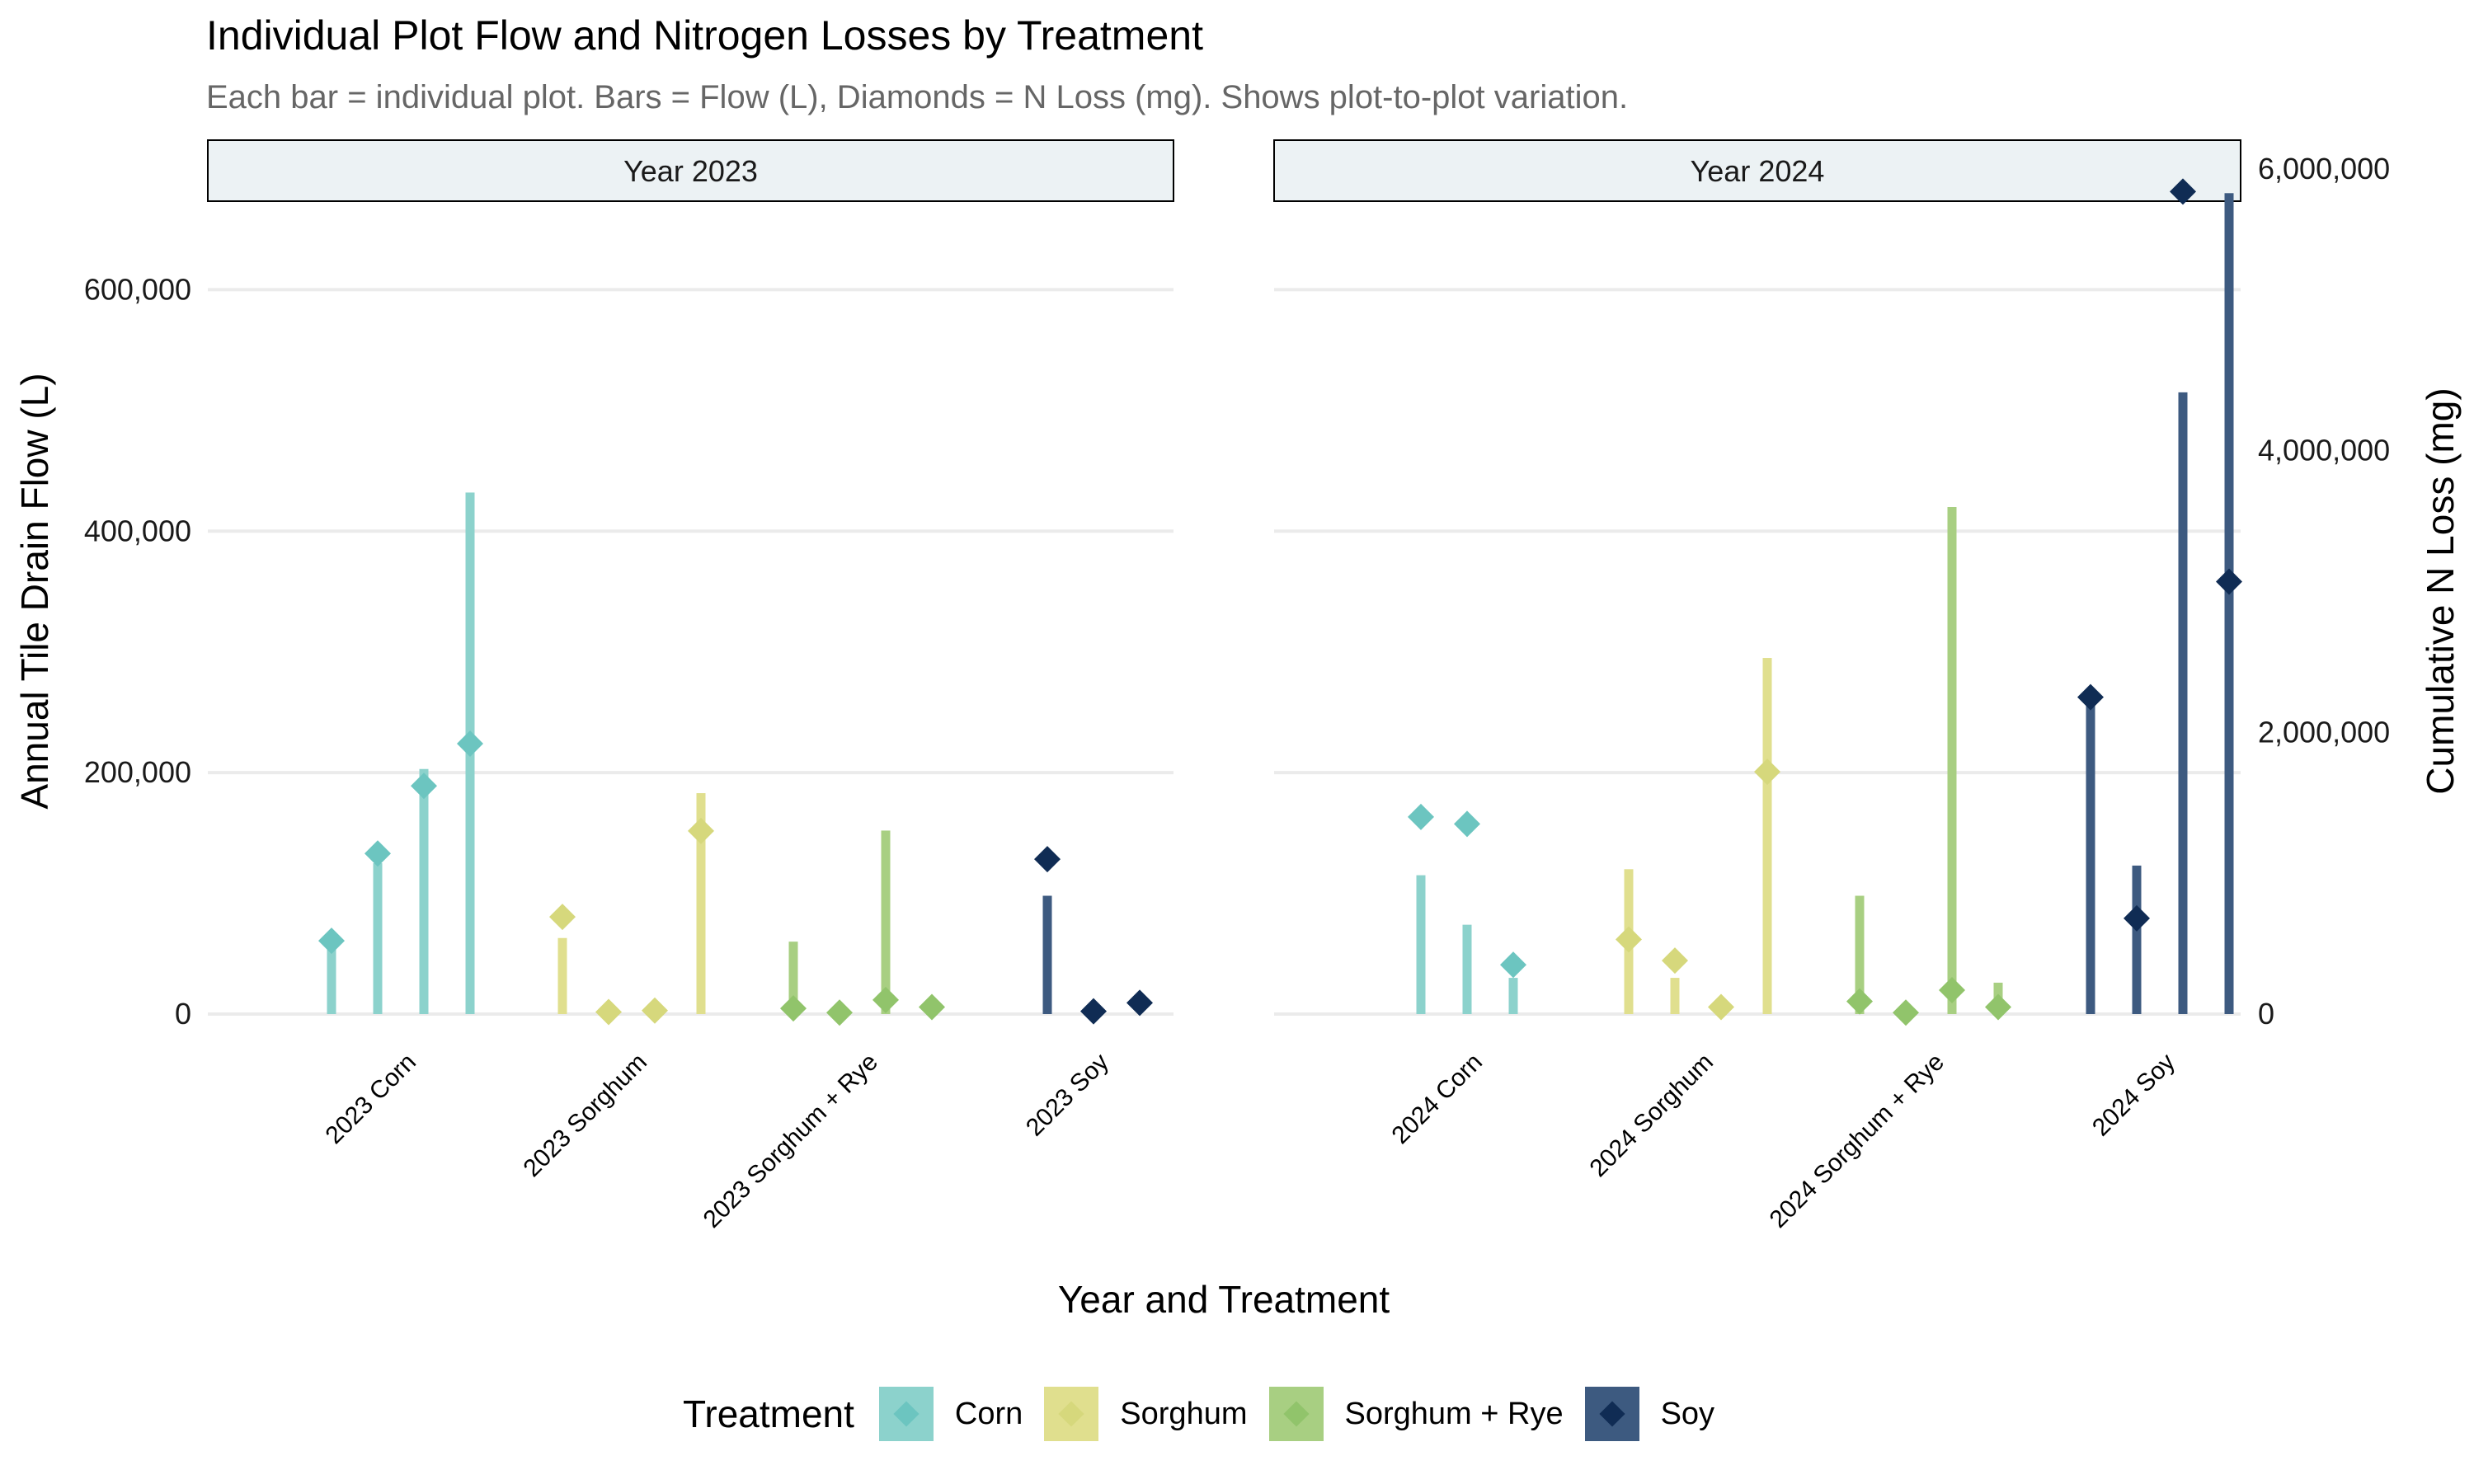  Describe the element at coordinates (1224, 1299) in the screenshot. I see `x-axis-title: Year and Treatment` at that location.